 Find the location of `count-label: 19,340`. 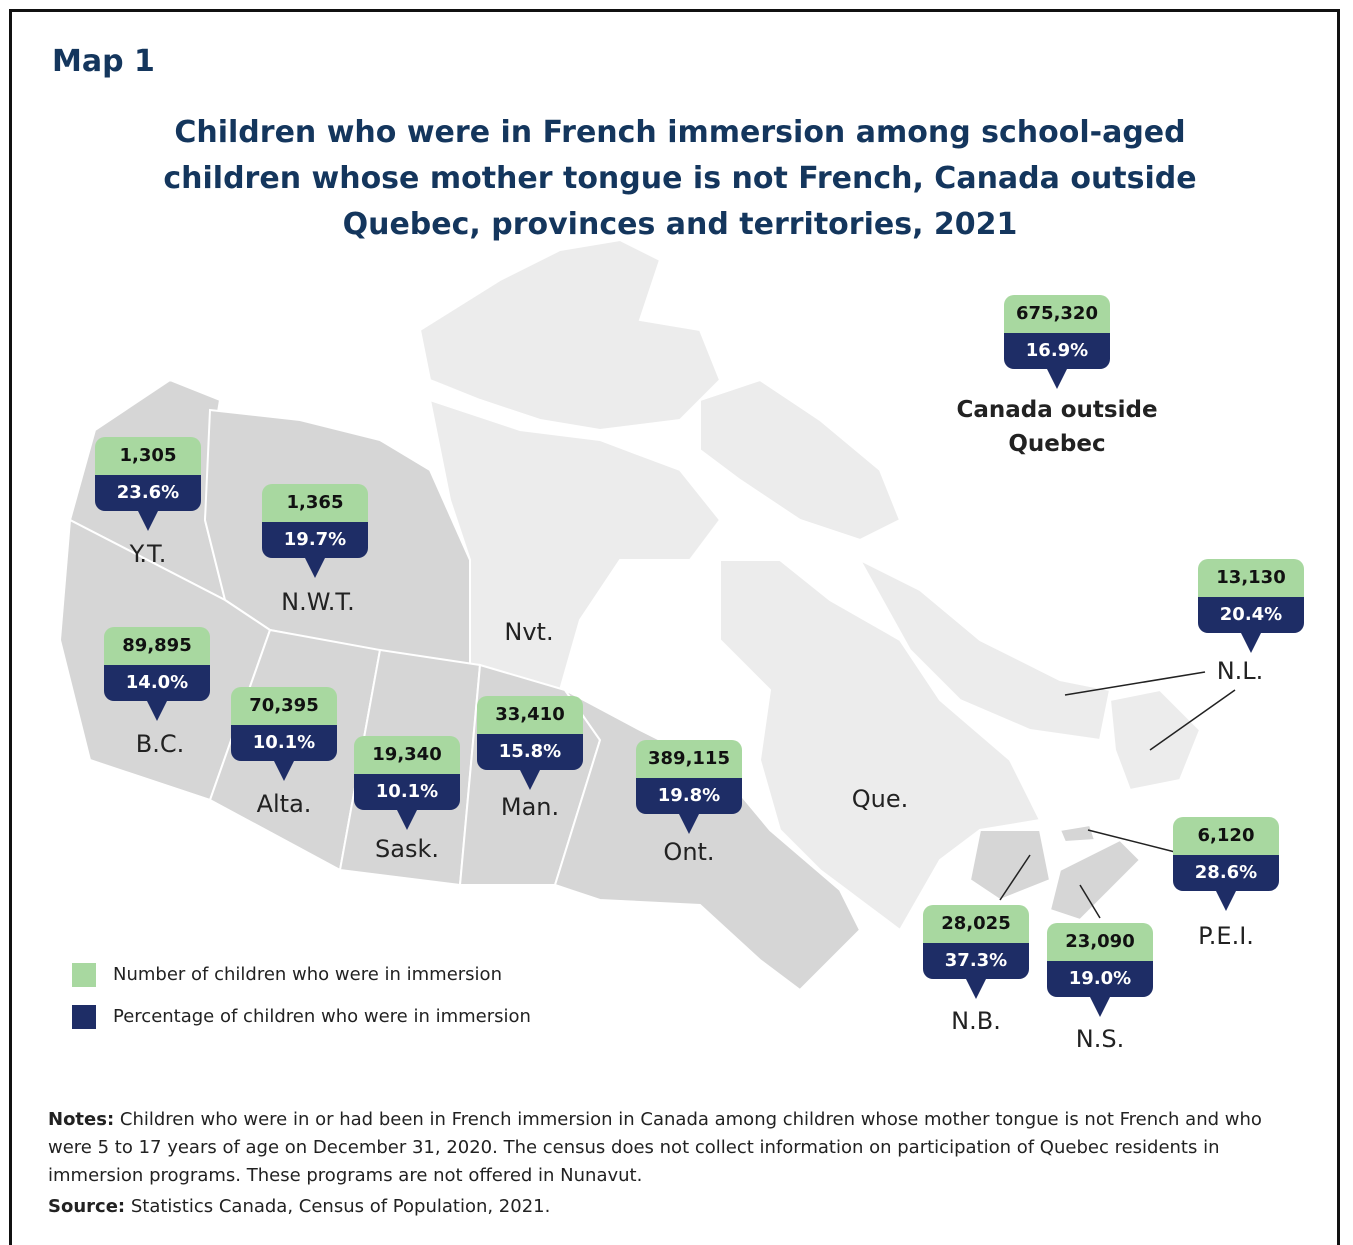

count-label: 19,340 is located at coordinates (407, 755).